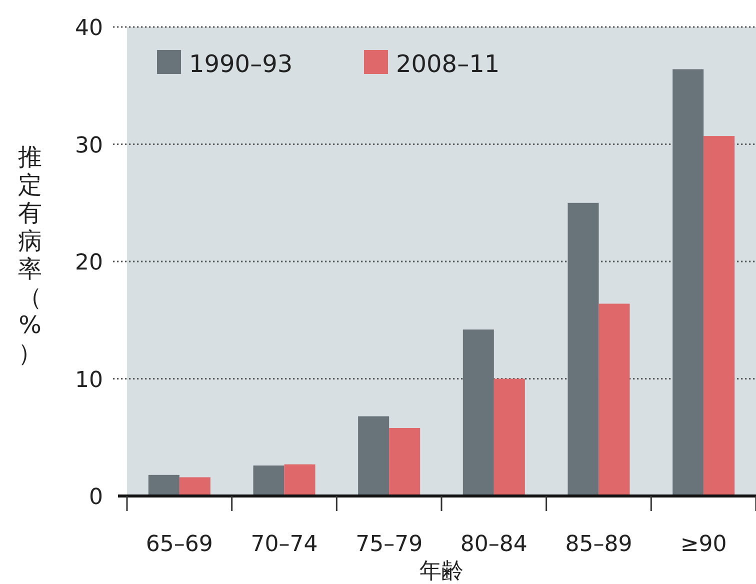  Describe the element at coordinates (389, 544) in the screenshot. I see `x-tick-label: 75–79` at that location.